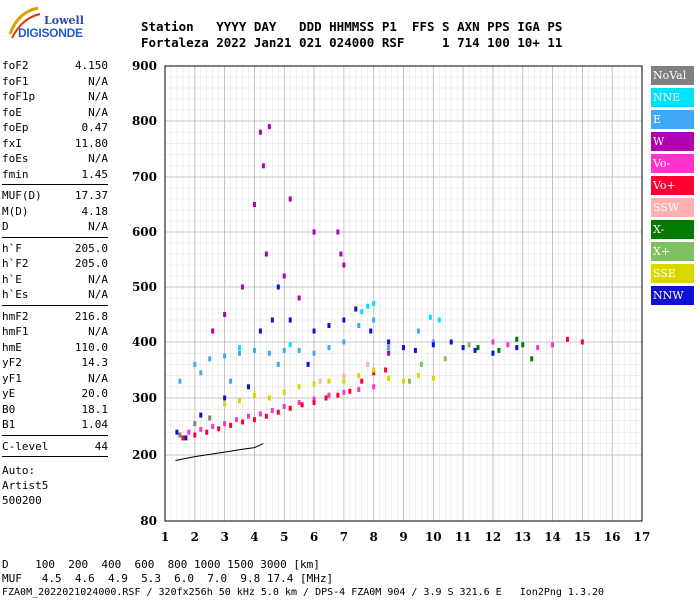 Image resolution: width=700 pixels, height=600 pixels. I want to click on y-tick-label: 600, so click(144, 232).